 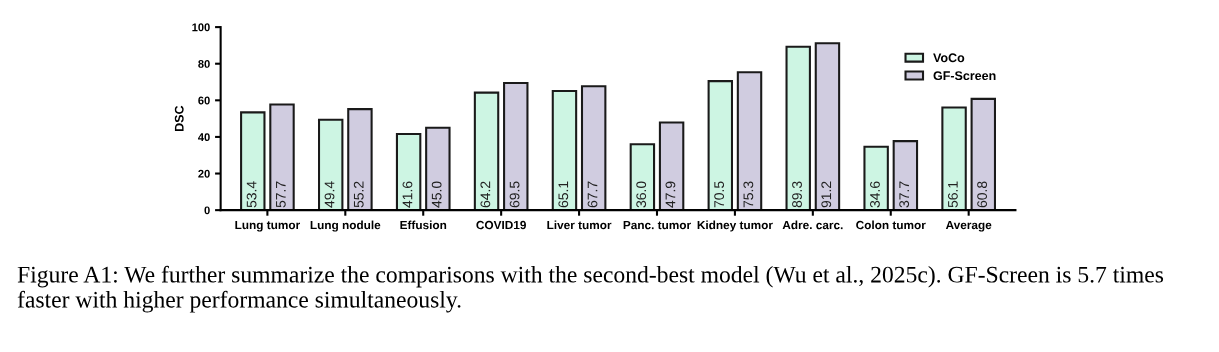 What do you see at coordinates (735, 226) in the screenshot?
I see `x-tick-label: Kidney tumor` at bounding box center [735, 226].